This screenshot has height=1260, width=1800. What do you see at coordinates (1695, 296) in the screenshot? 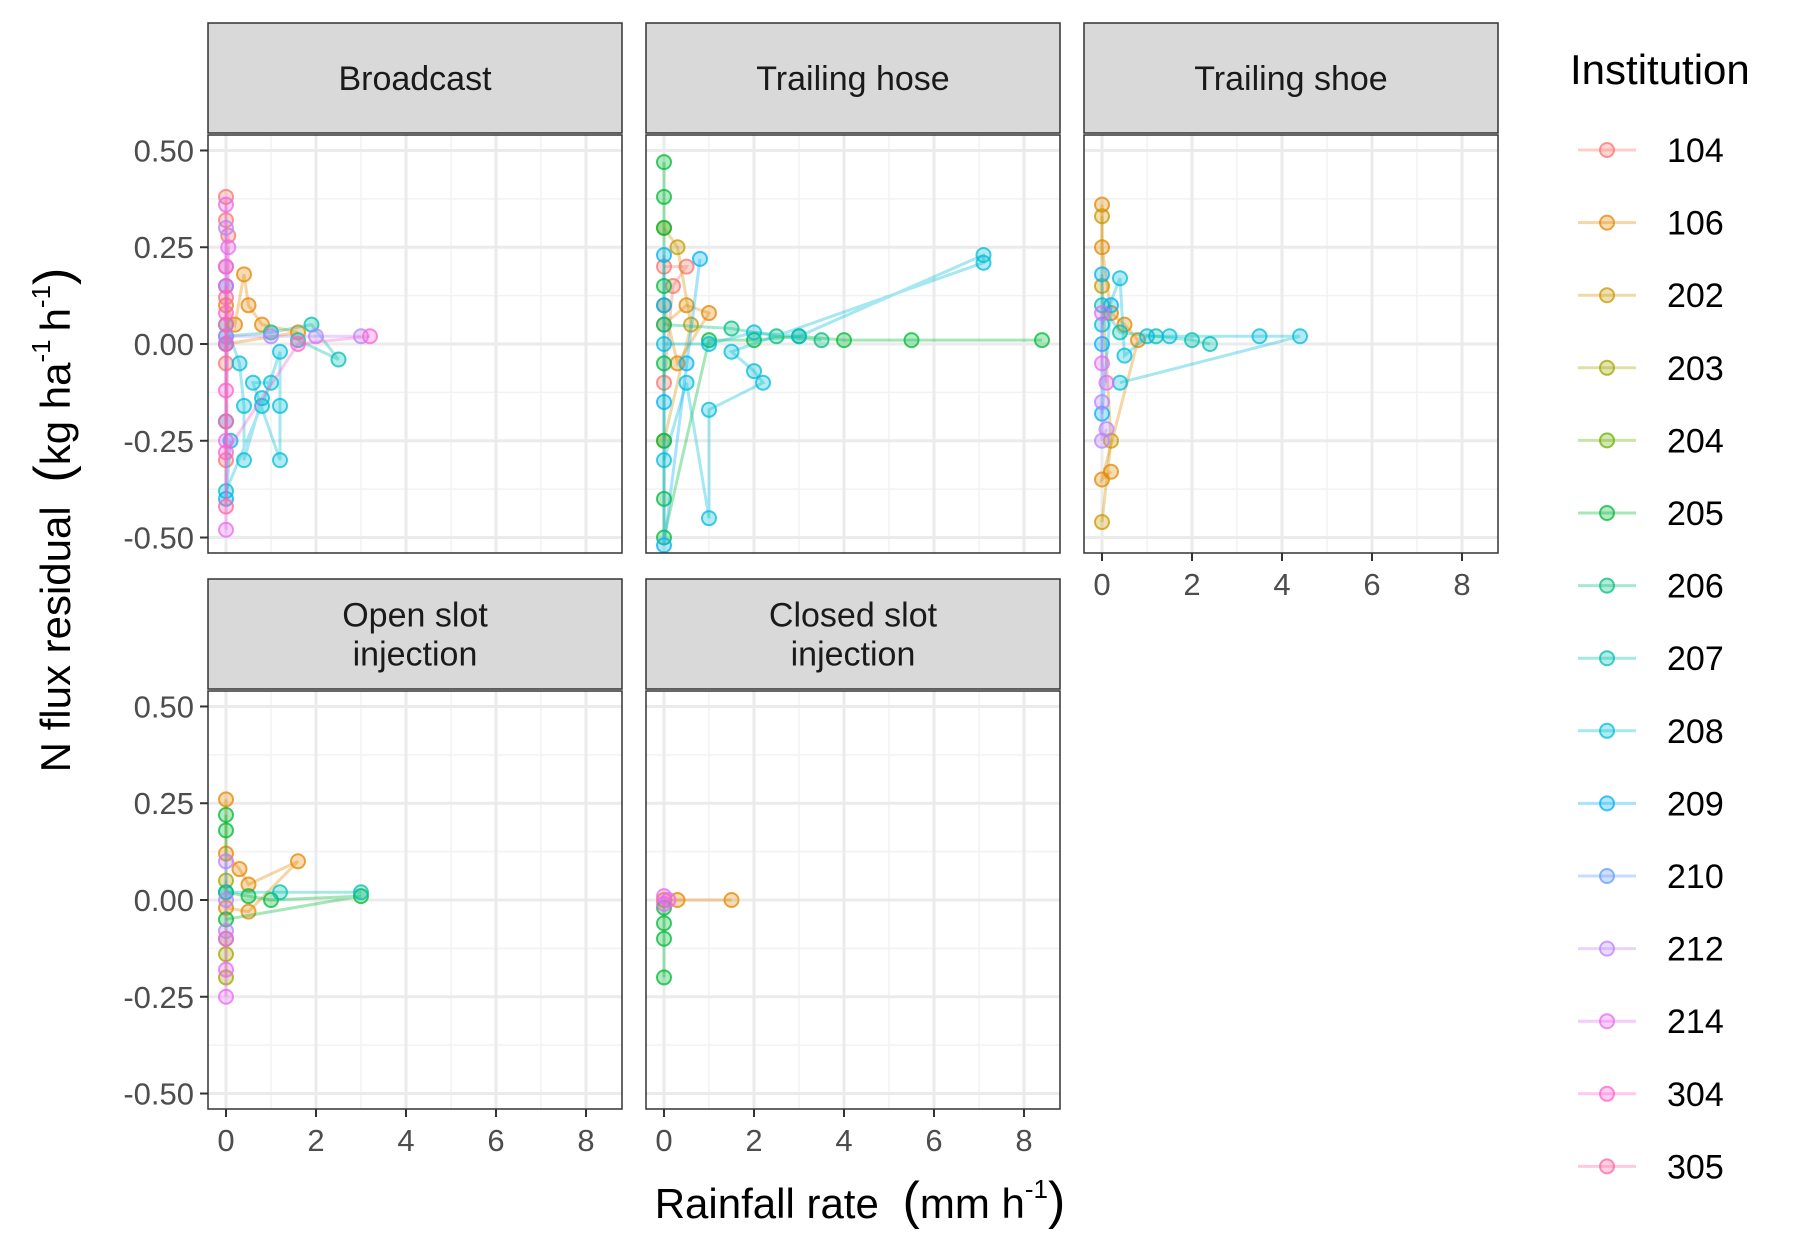
I see `legend-entry-label: 202` at bounding box center [1695, 296].